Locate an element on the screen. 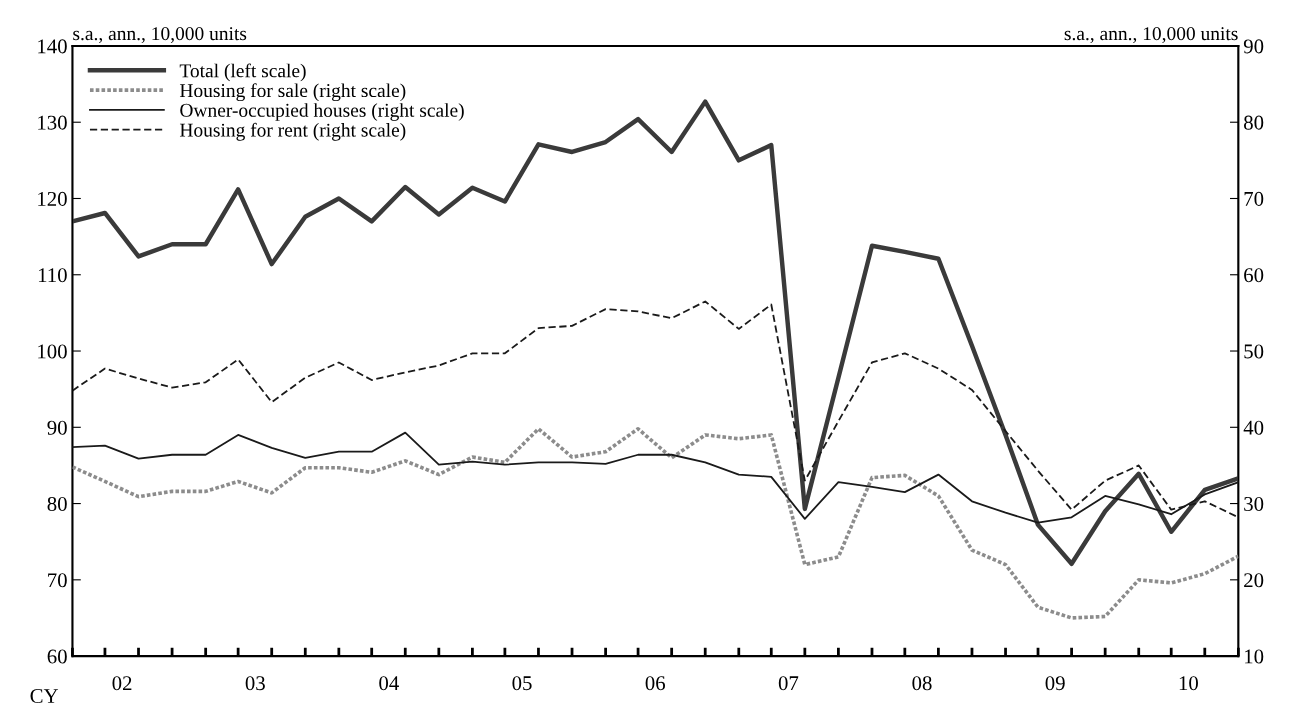 This screenshot has height=707, width=1294. legend-label: Housing for rent (right scale) is located at coordinates (292, 131).